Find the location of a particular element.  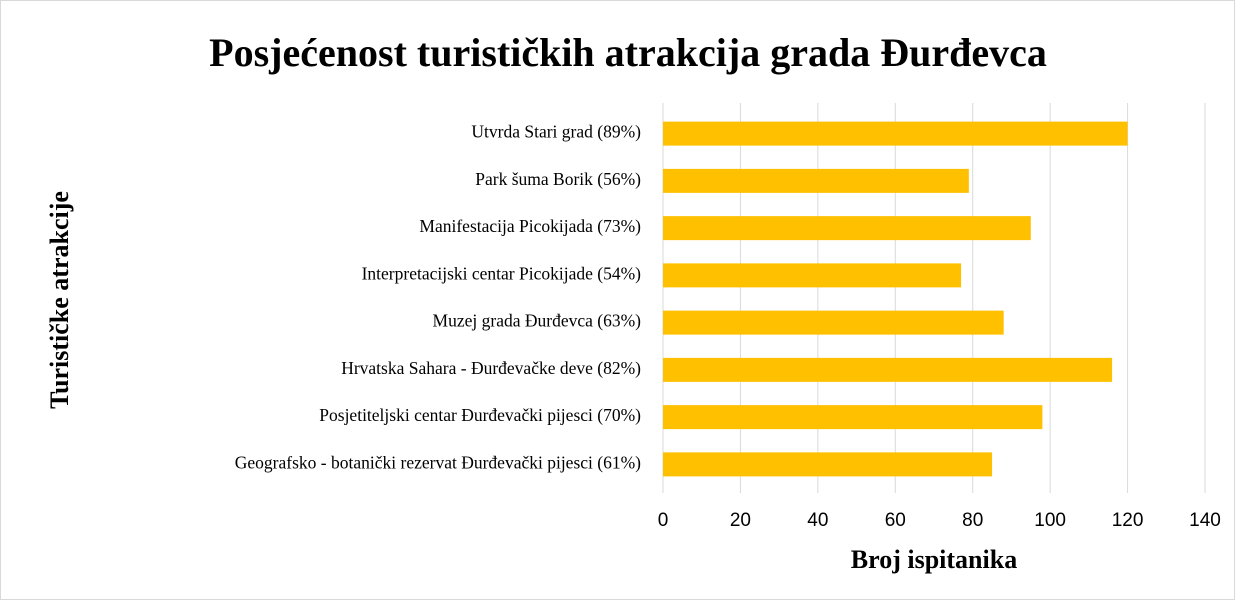

x-tick-label: 80 is located at coordinates (972, 520).